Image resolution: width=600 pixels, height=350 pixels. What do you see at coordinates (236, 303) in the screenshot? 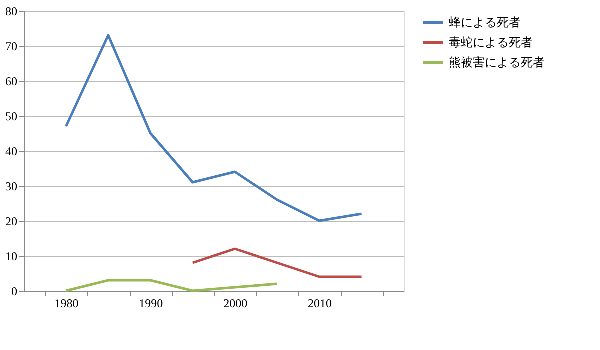
I see `x-tick-label: 2000` at bounding box center [236, 303].